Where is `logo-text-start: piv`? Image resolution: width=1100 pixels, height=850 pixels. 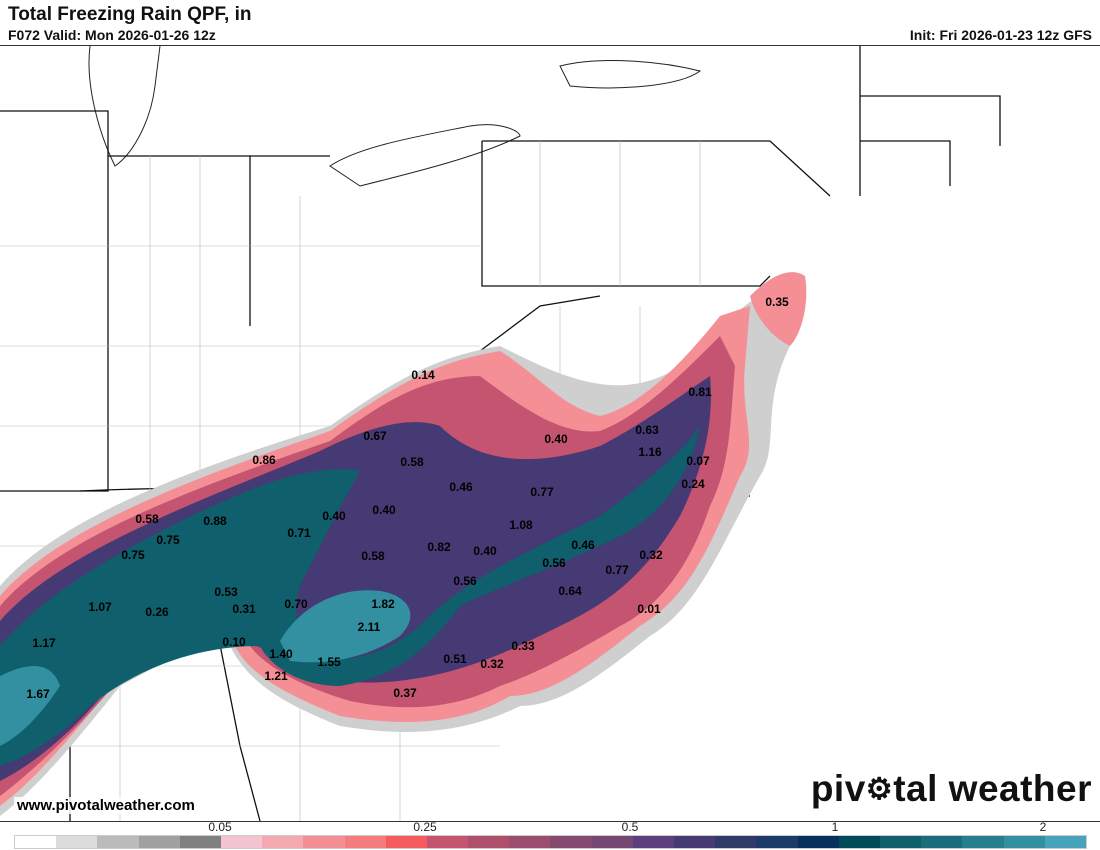
logo-text-start: piv is located at coordinates (838, 788).